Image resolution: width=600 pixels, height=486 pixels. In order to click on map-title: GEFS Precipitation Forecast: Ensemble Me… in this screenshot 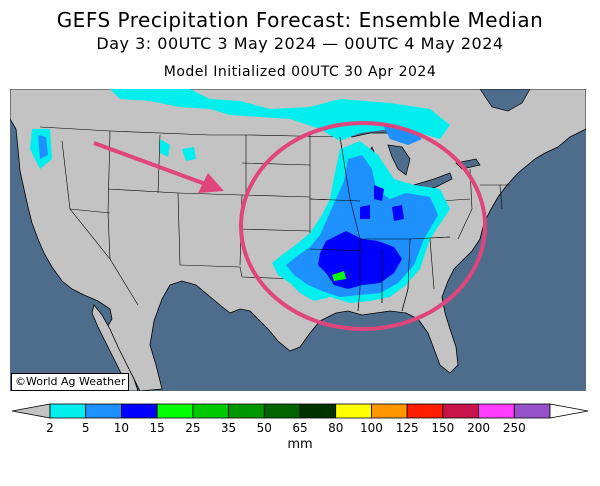, I will do `click(300, 20)`.